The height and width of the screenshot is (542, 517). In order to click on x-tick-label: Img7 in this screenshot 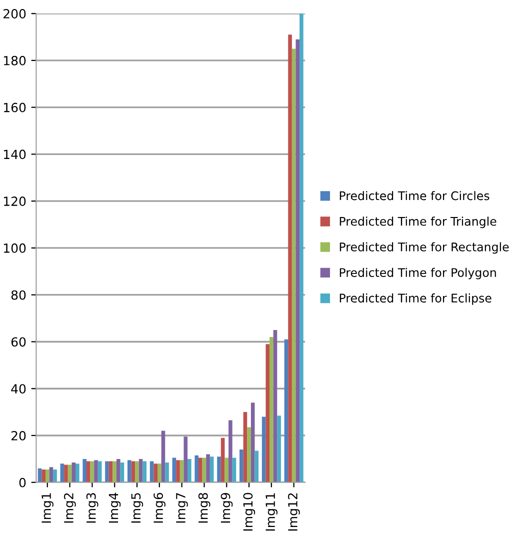, I will do `click(182, 508)`.